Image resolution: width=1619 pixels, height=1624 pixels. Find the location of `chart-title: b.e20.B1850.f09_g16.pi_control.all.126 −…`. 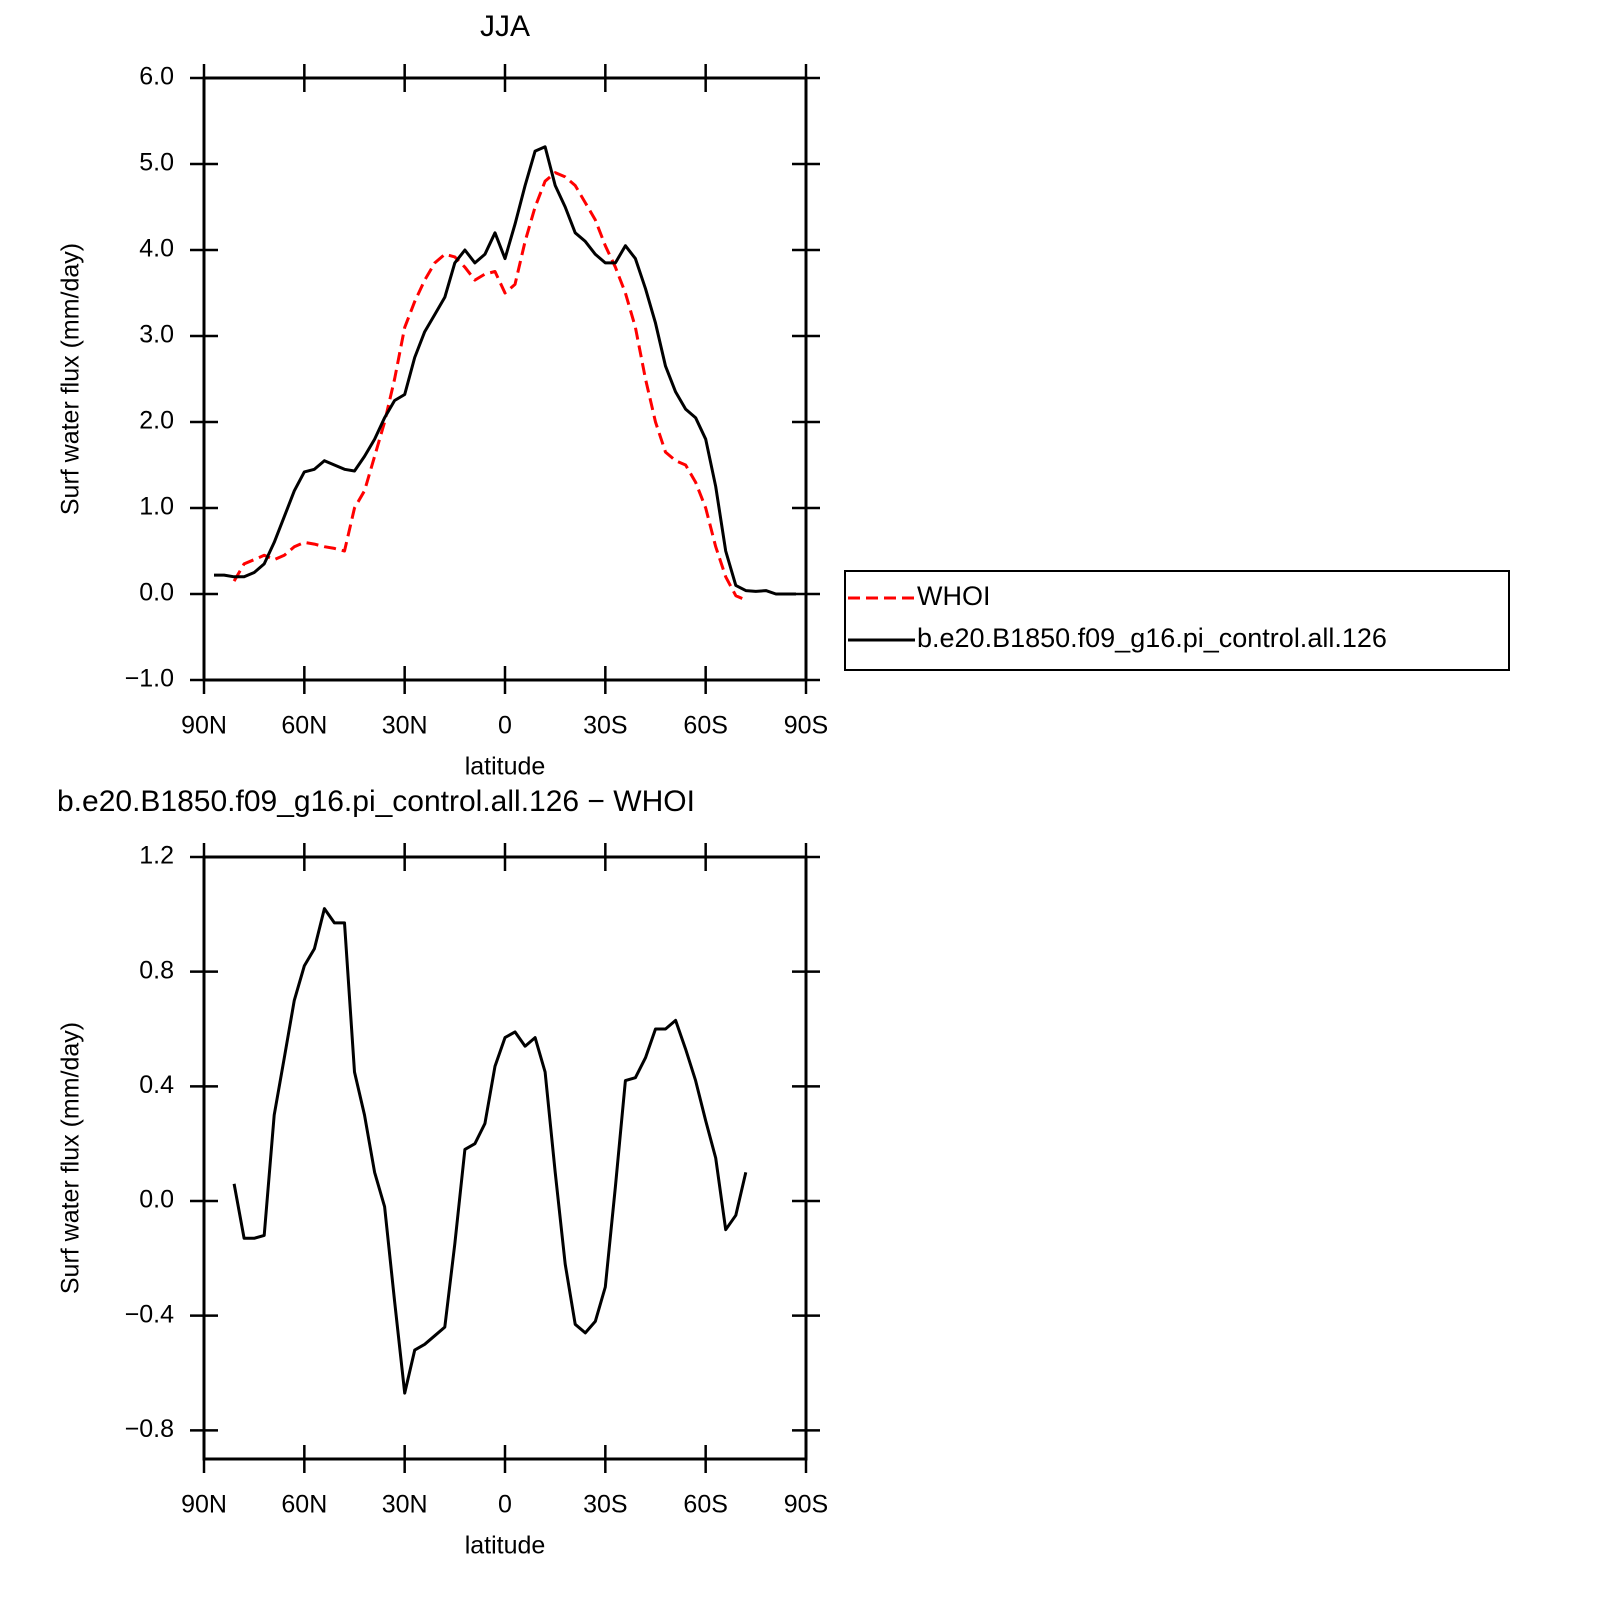

chart-title: b.e20.B1850.f09_g16.pi_control.all.126 −… is located at coordinates (376, 801).